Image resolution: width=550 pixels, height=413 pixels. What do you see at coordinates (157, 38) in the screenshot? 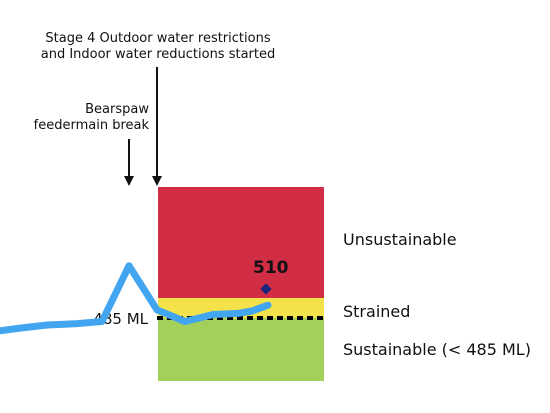
I see `annotation-stage4-line-1: Stage 4 Outdoor water restrictions` at bounding box center [157, 38].